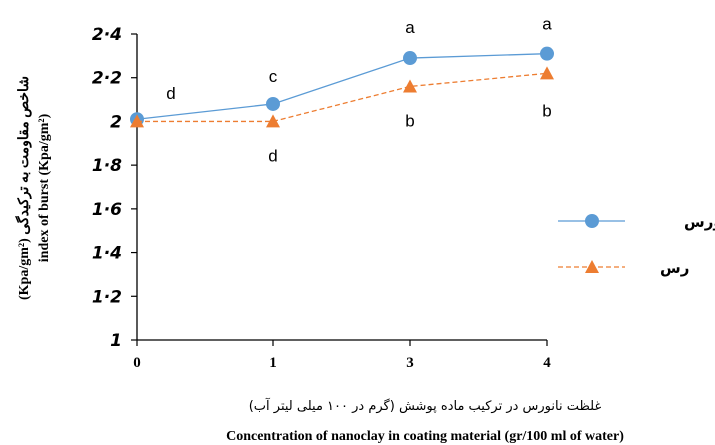 The height and width of the screenshot is (445, 715). I want to click on legend-marker-clay, so click(592, 266).